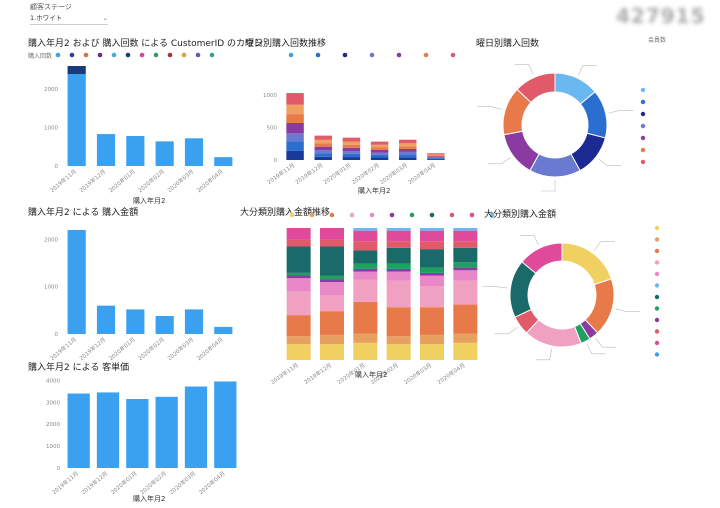 This screenshot has width=720, height=508. What do you see at coordinates (542, 258) in the screenshot?
I see `donut-slice` at bounding box center [542, 258].